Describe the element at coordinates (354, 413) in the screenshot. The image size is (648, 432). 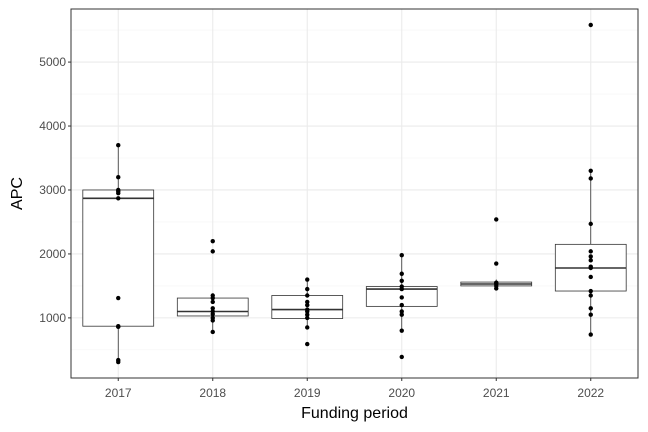
I see `x-axis-title: Funding period` at that location.